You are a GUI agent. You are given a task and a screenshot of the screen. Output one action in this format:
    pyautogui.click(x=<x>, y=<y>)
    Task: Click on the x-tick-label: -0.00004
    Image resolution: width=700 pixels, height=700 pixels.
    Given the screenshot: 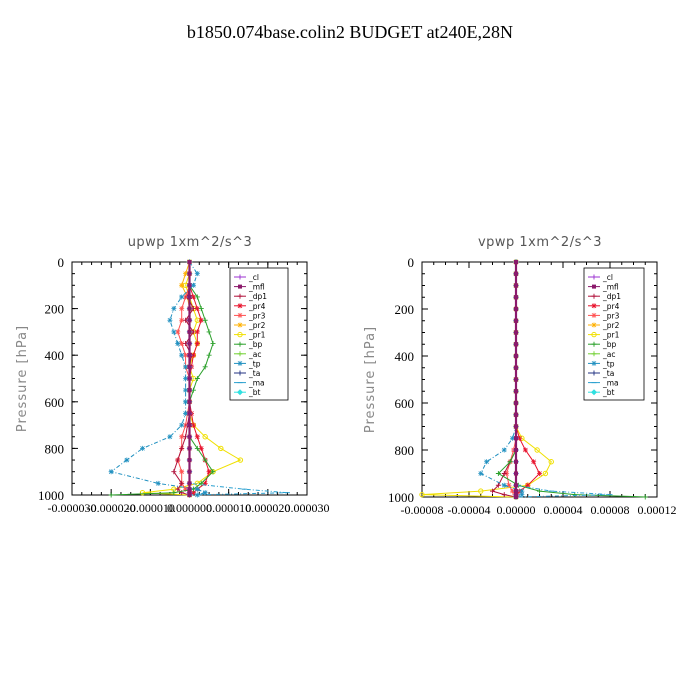 What is the action you would take?
    pyautogui.click(x=469, y=510)
    